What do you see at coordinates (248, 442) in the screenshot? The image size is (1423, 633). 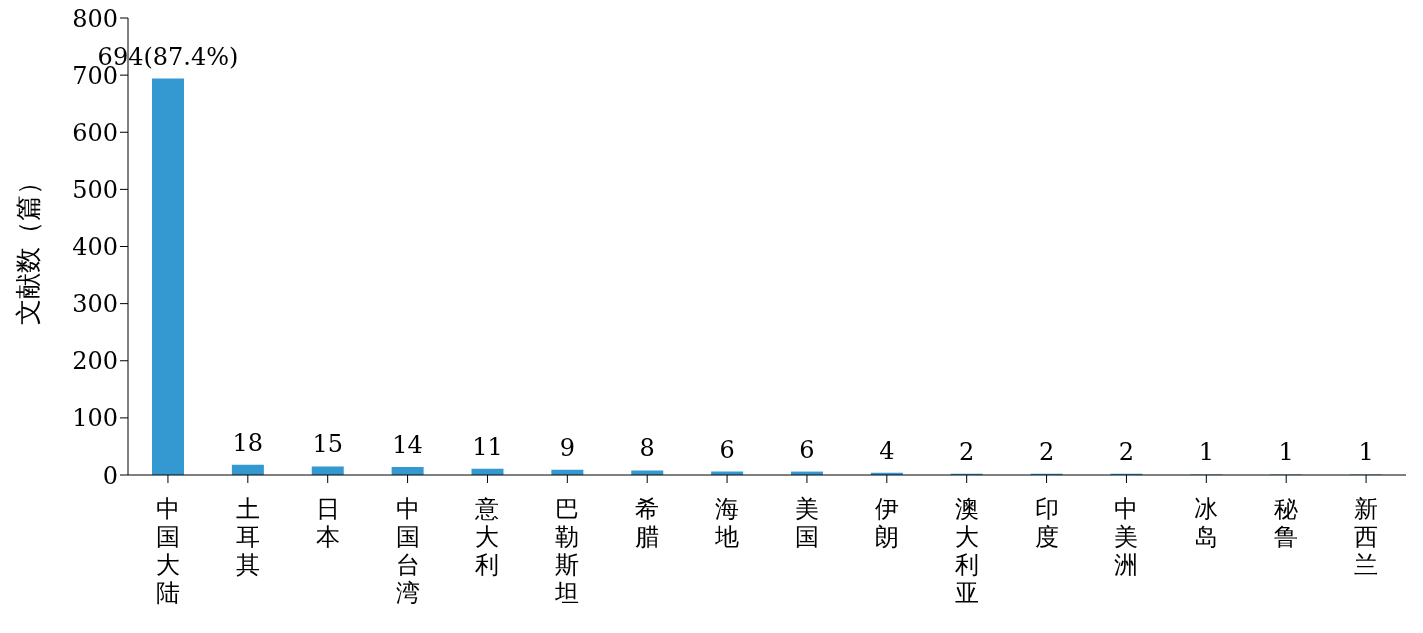 I see `data-label: 18` at bounding box center [248, 442].